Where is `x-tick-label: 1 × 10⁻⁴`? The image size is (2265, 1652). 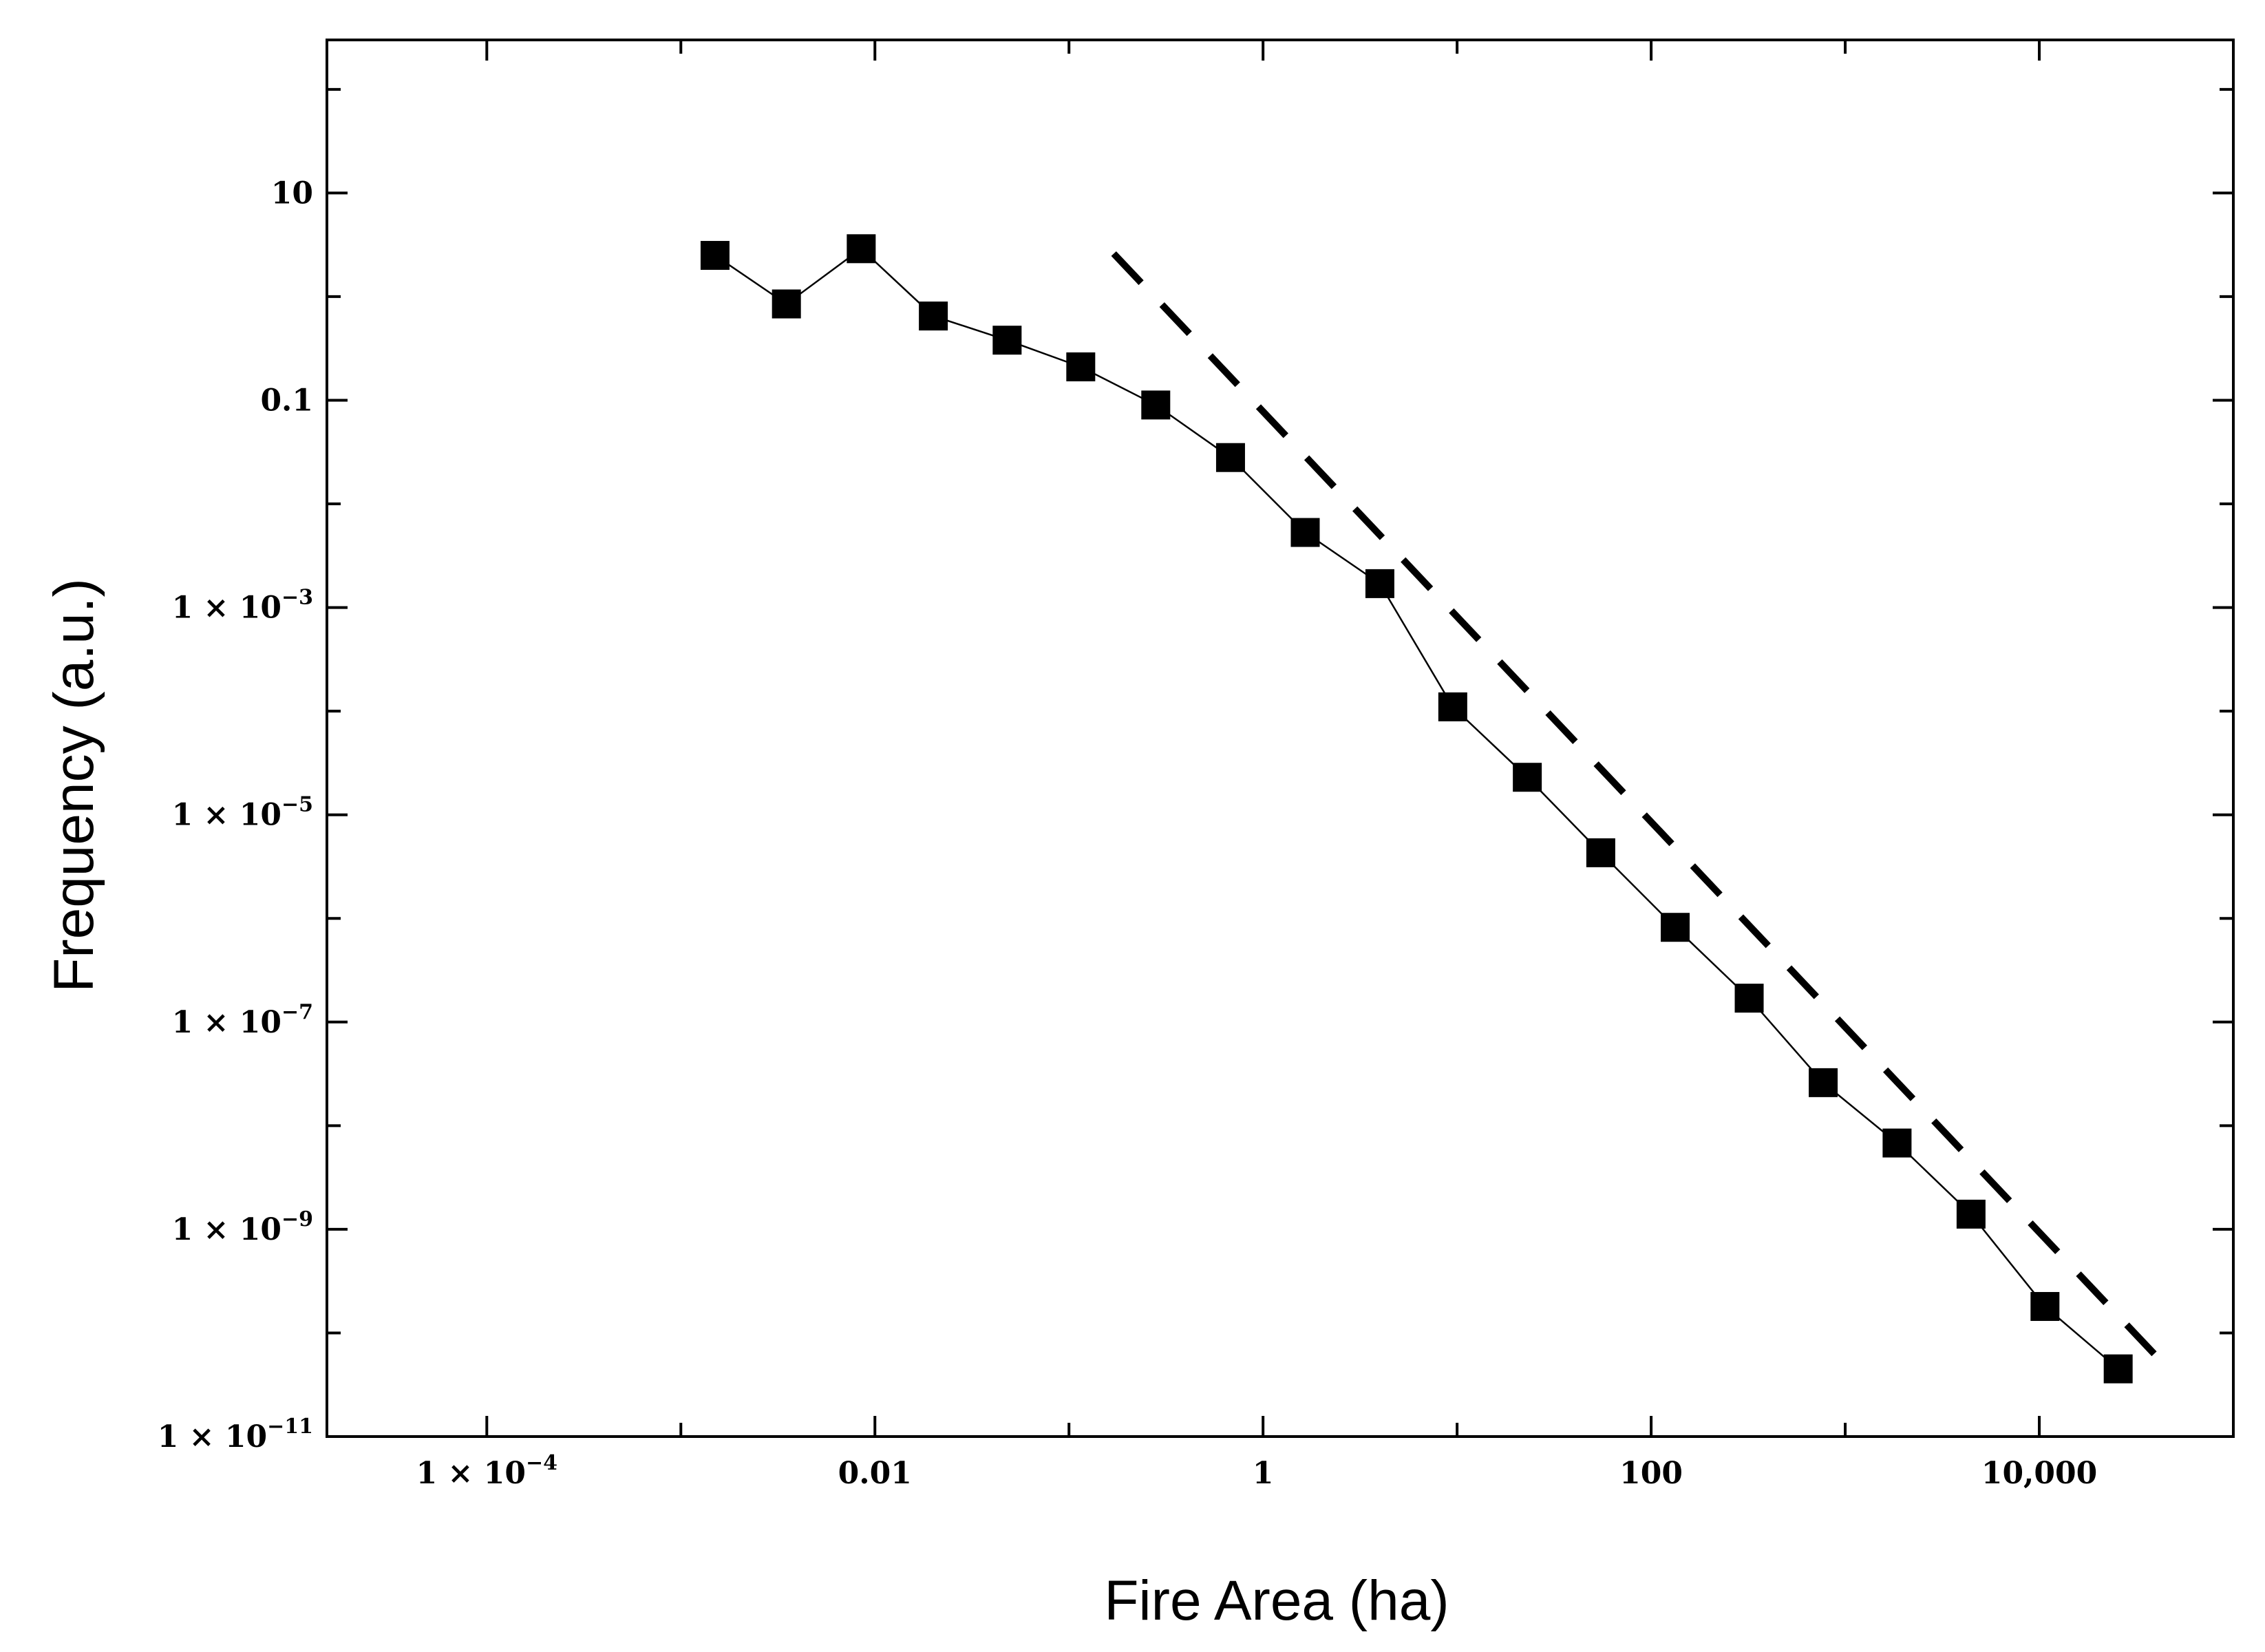
x-tick-label: 1 × 10⁻⁴ is located at coordinates (486, 1471).